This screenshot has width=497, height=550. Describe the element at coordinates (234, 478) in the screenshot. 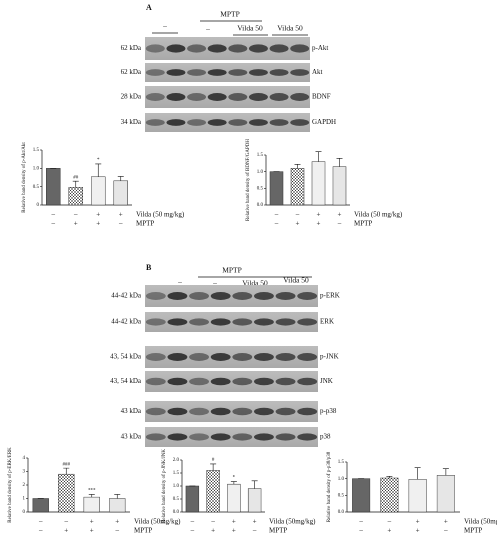

I see `significance: *` at that location.